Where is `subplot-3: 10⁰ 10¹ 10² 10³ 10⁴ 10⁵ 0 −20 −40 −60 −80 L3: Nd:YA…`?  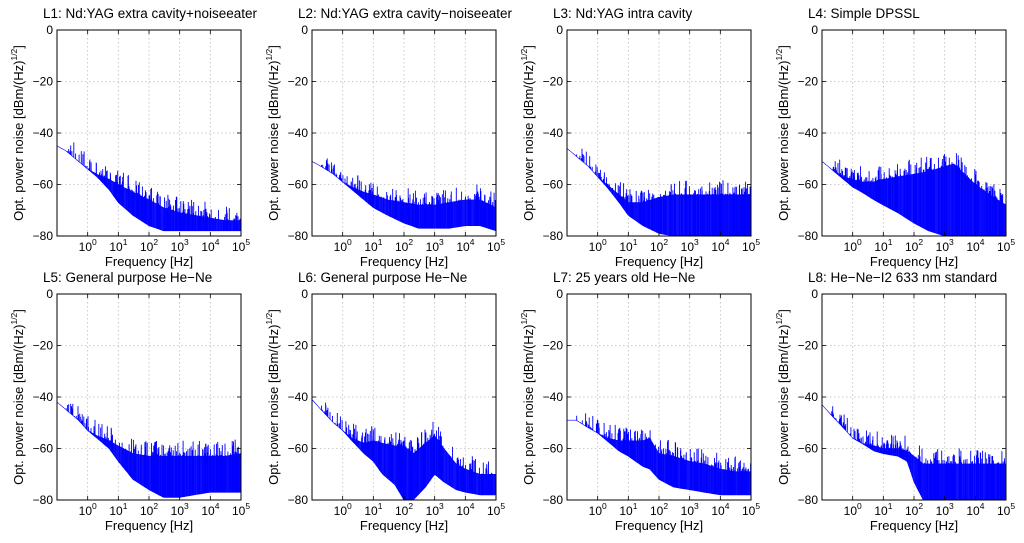
subplot-3: 10⁰ 10¹ 10² 10³ 10⁴ 10⁵ 0 −20 −40 −60 −80 L3: Nd:YA… is located at coordinates (639, 137).